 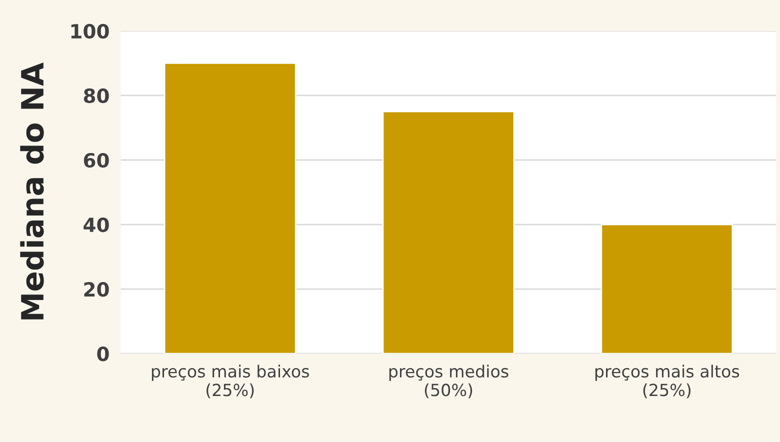 What do you see at coordinates (448, 381) in the screenshot?
I see `x-tick-label: preços medios (50%)` at bounding box center [448, 381].